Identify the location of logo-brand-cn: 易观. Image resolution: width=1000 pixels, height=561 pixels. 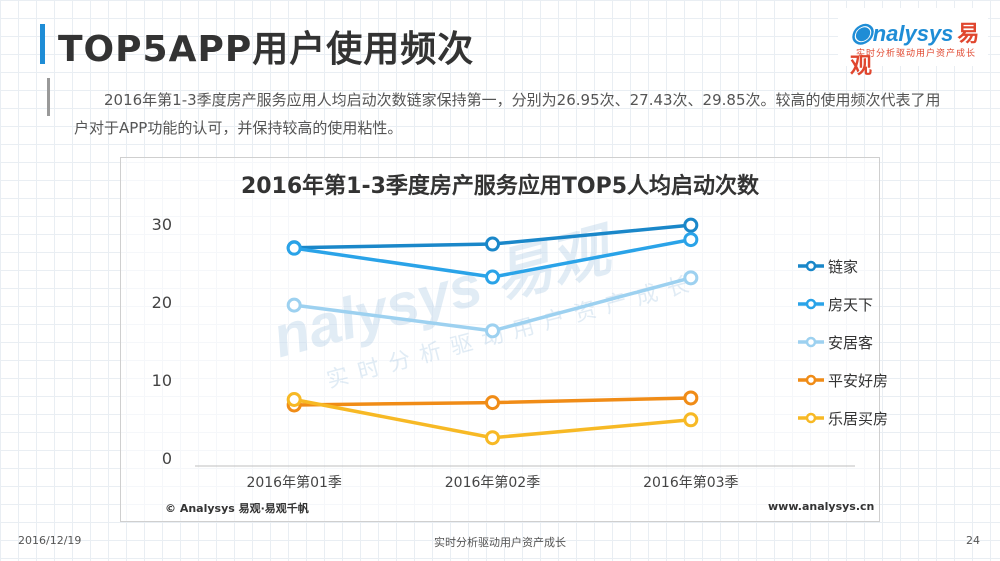
(915, 49).